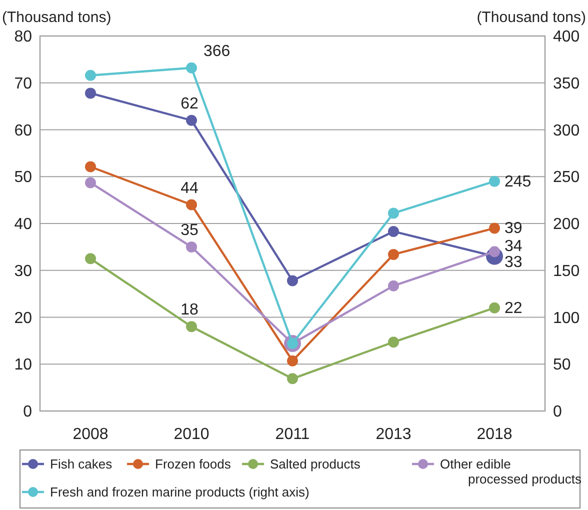 The width and height of the screenshot is (588, 510). I want to click on y-tick-label: 30, so click(23, 271).